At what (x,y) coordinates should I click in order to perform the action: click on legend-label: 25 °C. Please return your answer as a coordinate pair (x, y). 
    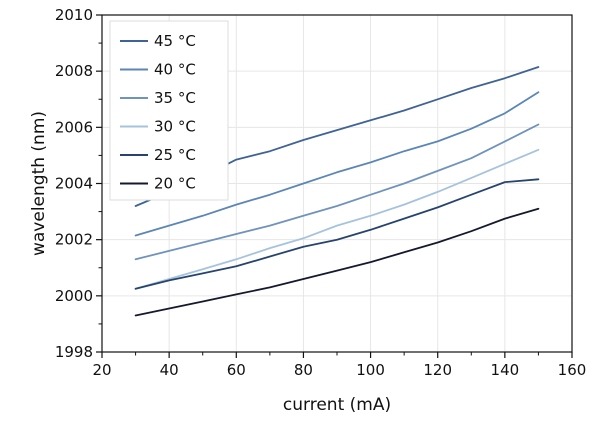
    Looking at the image, I should click on (175, 155).